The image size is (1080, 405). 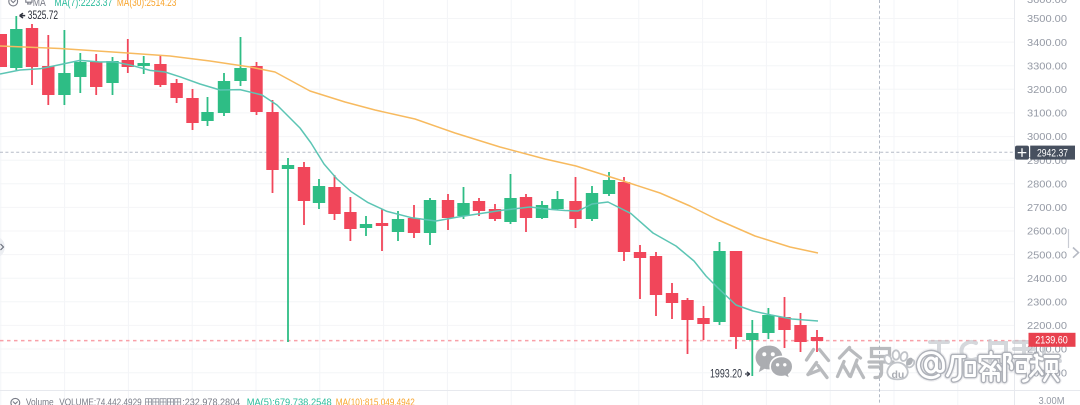 I want to click on svg-text: 3200.00, so click(x=1047, y=90).